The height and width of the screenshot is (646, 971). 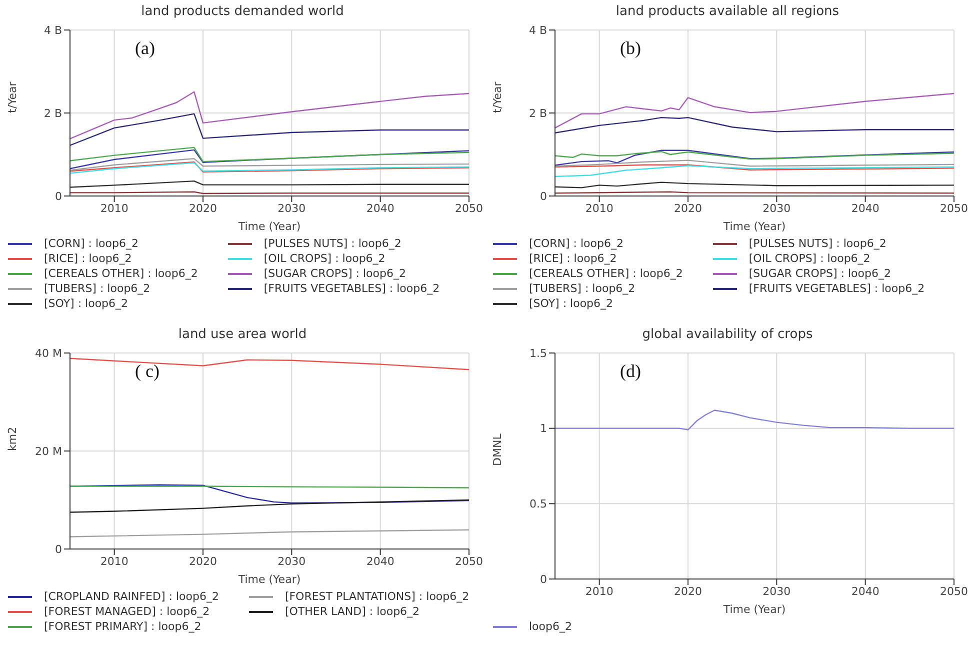 I want to click on legend-label: [FOREST PLANTATIONS] : loop6_2, so click(x=377, y=596).